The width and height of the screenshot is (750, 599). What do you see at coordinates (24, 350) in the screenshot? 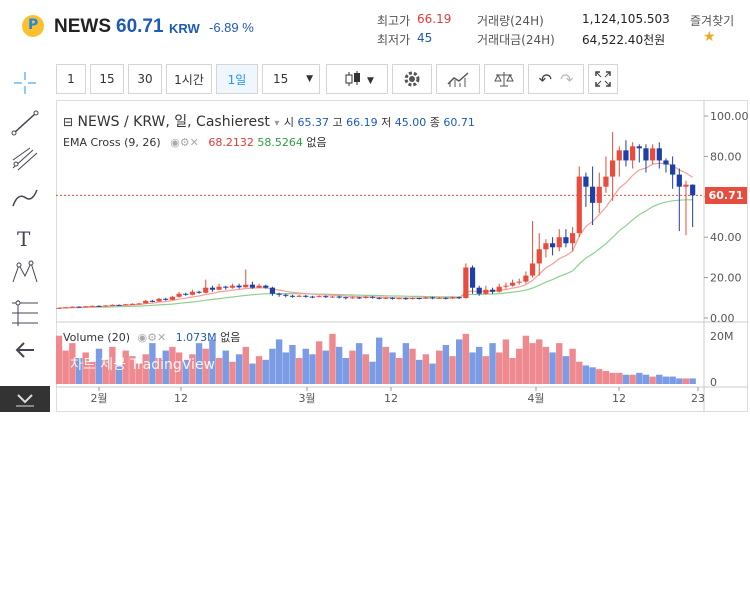
I see `back-arrow-icon` at bounding box center [24, 350].